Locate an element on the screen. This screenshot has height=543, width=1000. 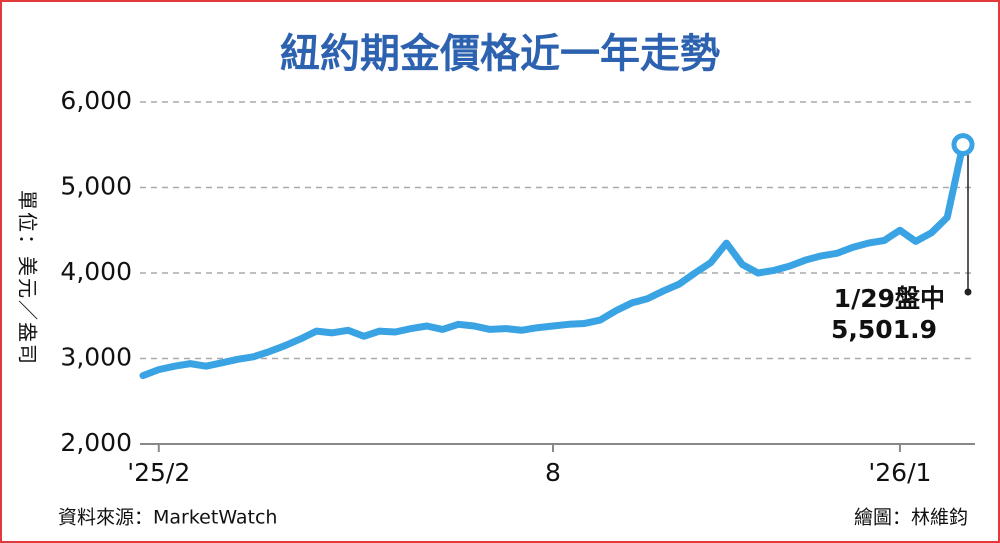
source: 資料來源：MarketWatch is located at coordinates (167, 518).